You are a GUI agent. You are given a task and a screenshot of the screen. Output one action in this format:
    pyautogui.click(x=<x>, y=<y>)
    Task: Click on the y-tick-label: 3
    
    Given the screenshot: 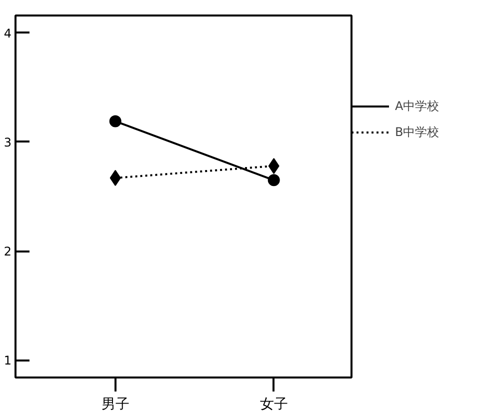 What is the action you would take?
    pyautogui.click(x=8, y=142)
    